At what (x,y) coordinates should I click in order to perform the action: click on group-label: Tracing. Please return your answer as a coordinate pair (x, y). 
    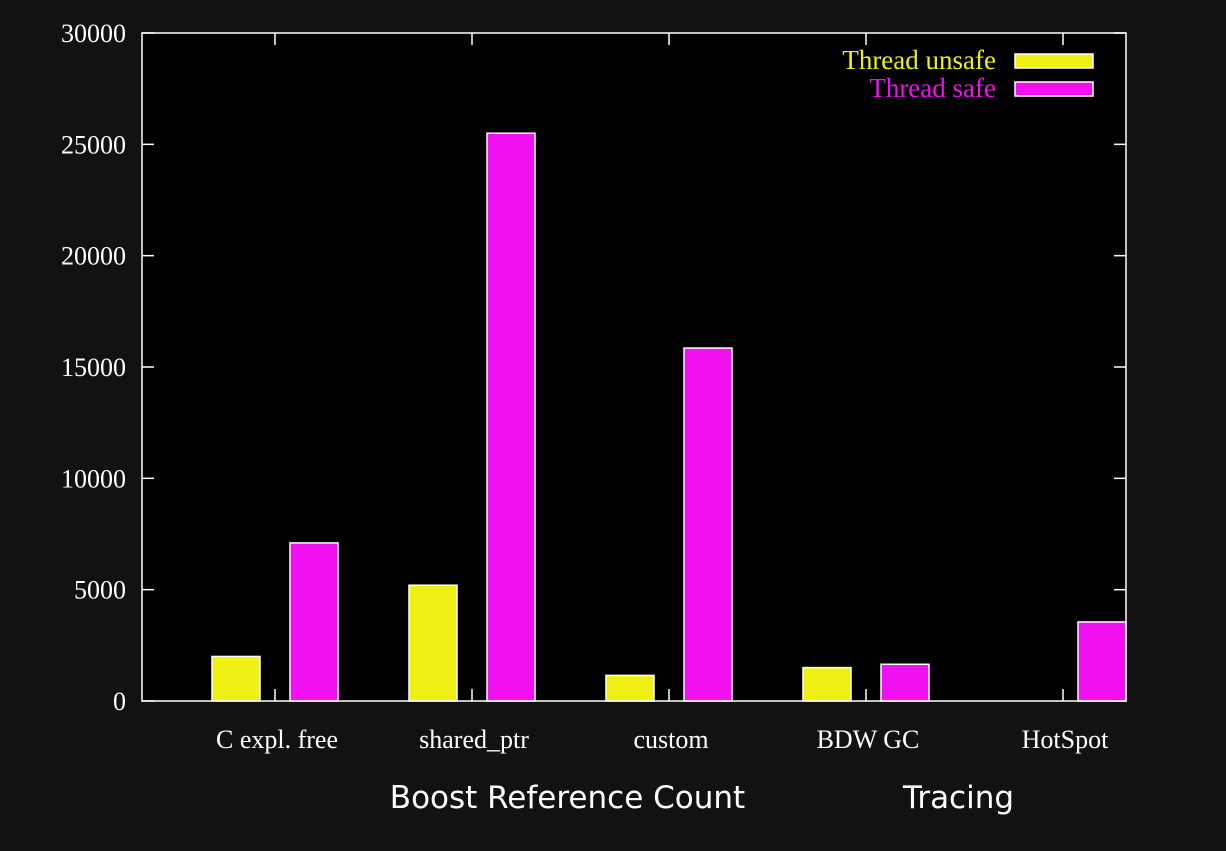
    Looking at the image, I should click on (958, 798).